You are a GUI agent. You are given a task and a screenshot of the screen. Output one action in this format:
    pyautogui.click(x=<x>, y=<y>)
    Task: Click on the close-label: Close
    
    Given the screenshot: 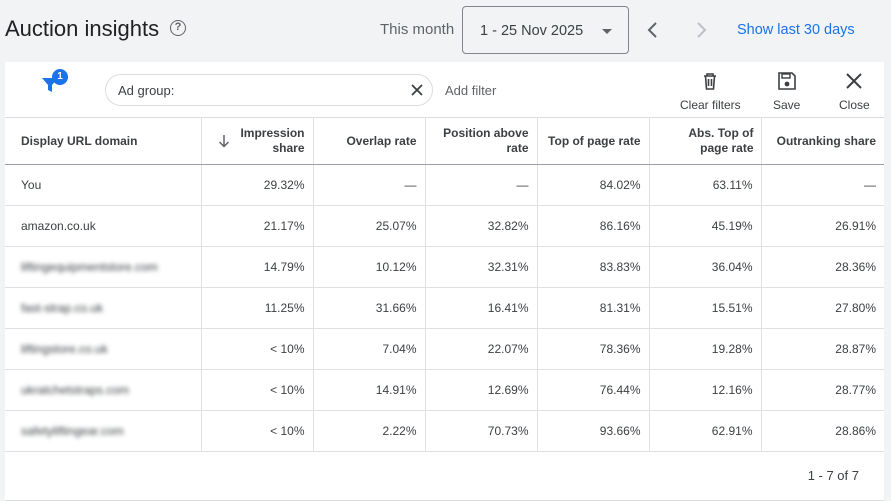 What is the action you would take?
    pyautogui.click(x=854, y=105)
    